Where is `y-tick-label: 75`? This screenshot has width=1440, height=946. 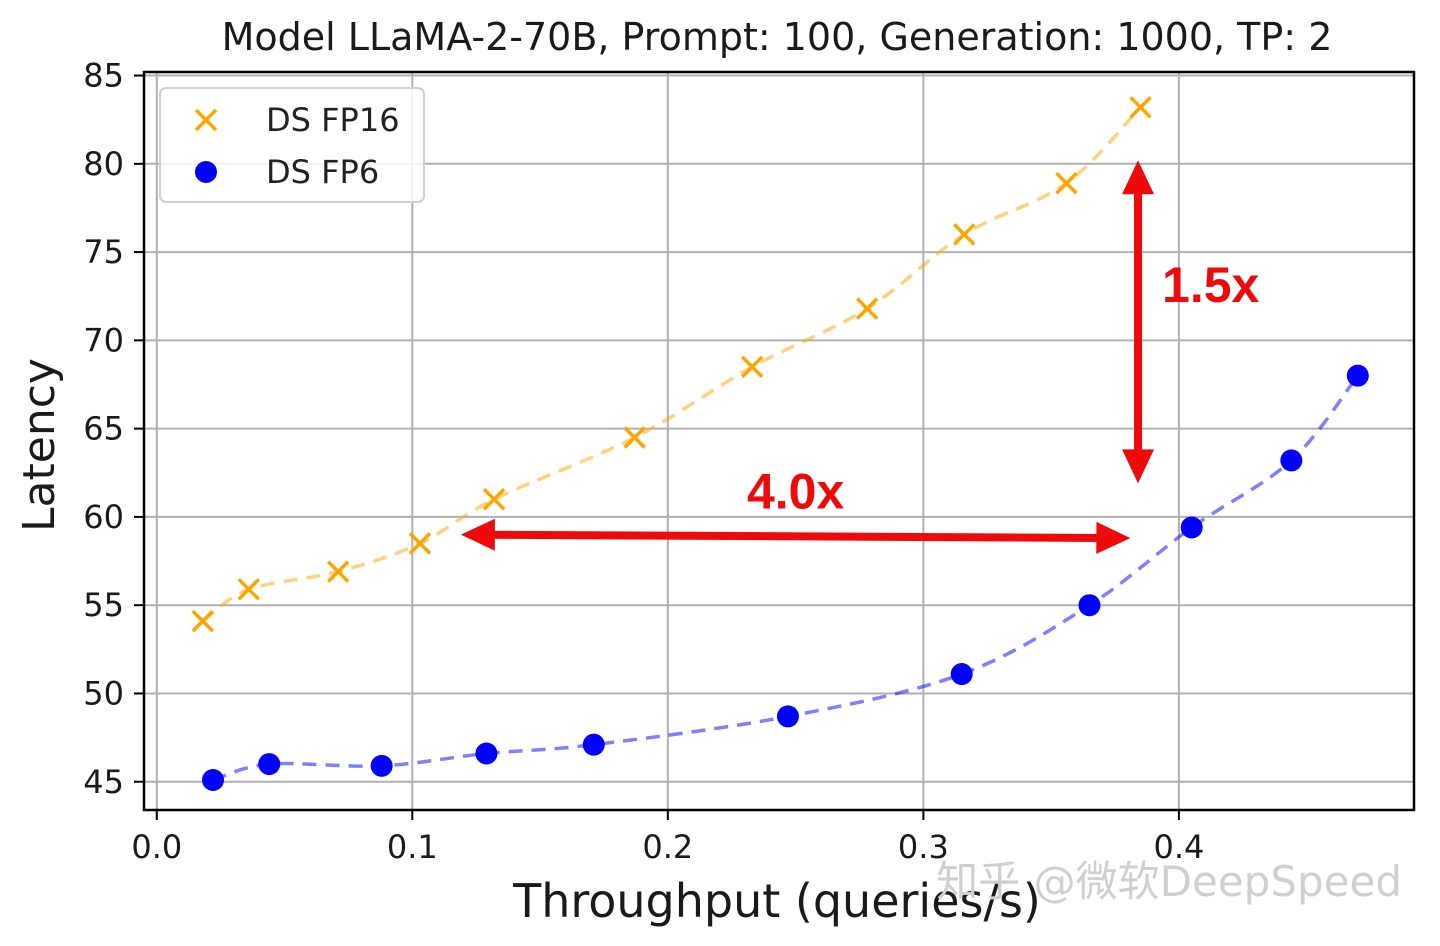
y-tick-label: 75 is located at coordinates (103, 252).